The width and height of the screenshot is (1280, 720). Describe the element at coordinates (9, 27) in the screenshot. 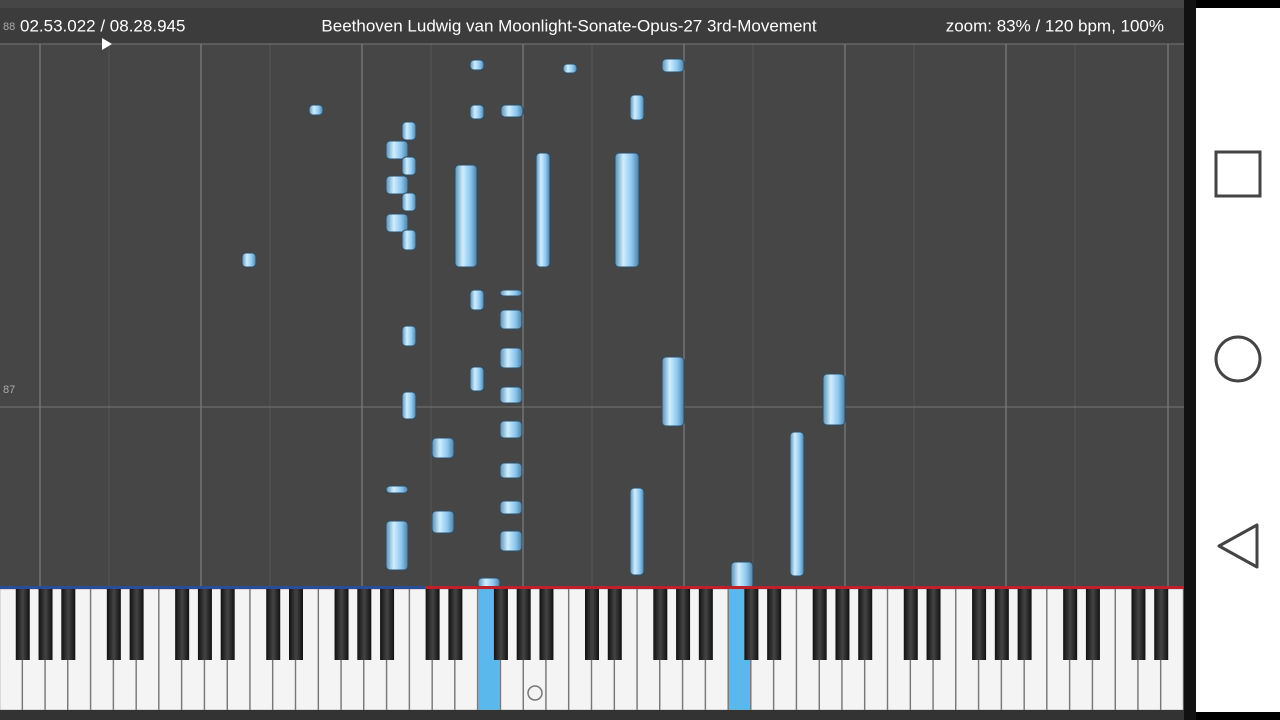

I see `measure-label: 88` at that location.